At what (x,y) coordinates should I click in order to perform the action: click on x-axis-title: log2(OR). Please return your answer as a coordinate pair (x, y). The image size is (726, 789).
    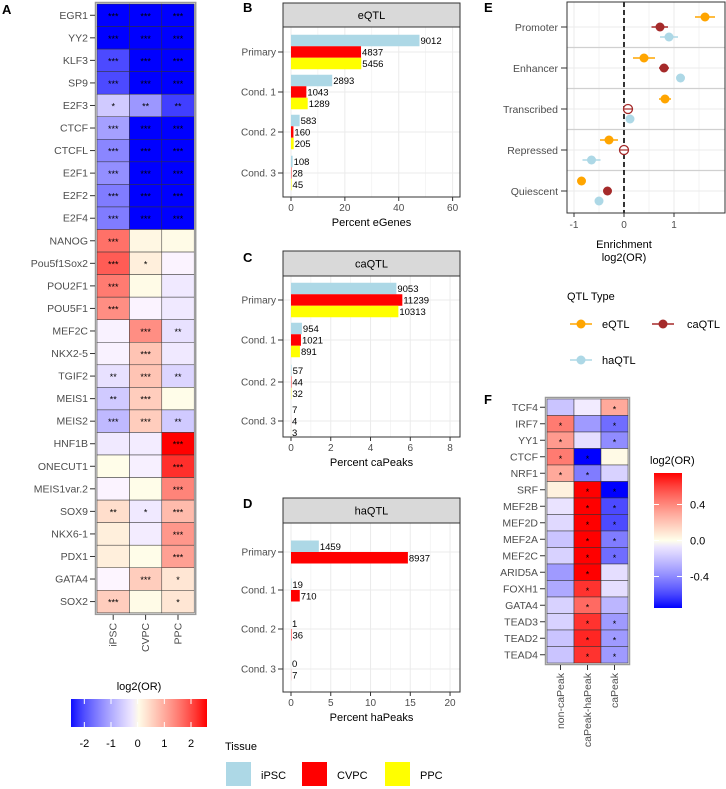
    Looking at the image, I should click on (624, 258).